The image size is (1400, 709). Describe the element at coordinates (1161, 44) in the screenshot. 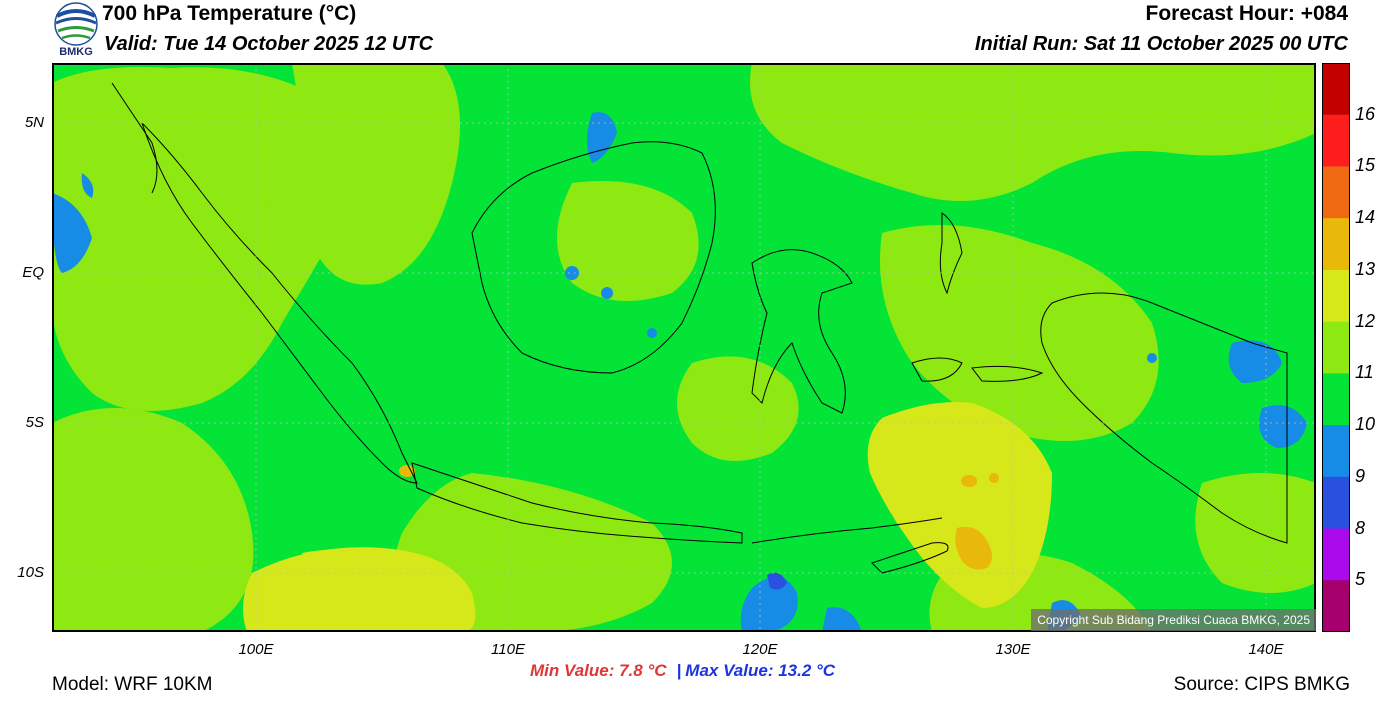

I see `initial-run: Initial Run: Sat 11 October 2025 00 UTC` at that location.